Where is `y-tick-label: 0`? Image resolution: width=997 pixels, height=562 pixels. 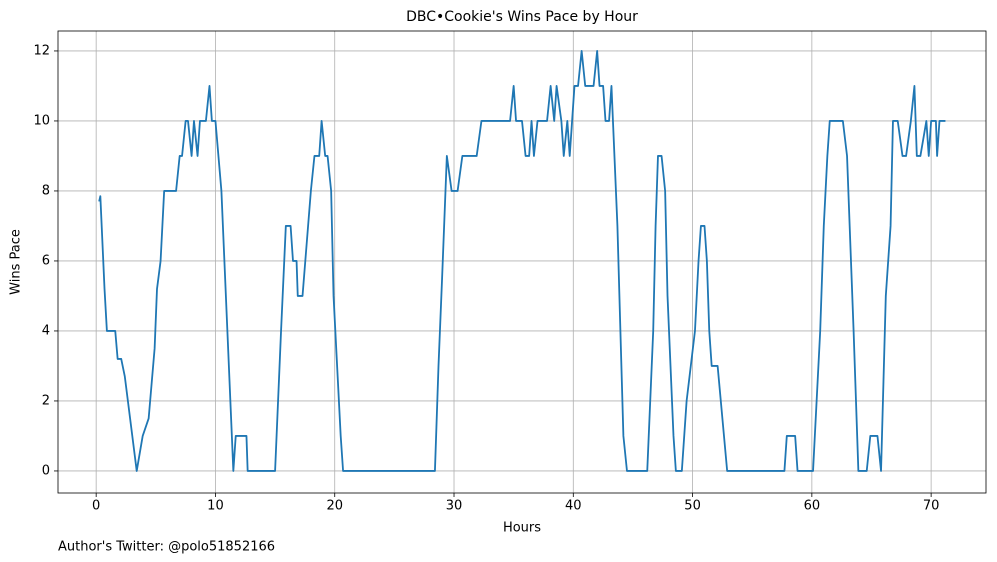
y-tick-label: 0 is located at coordinates (46, 470).